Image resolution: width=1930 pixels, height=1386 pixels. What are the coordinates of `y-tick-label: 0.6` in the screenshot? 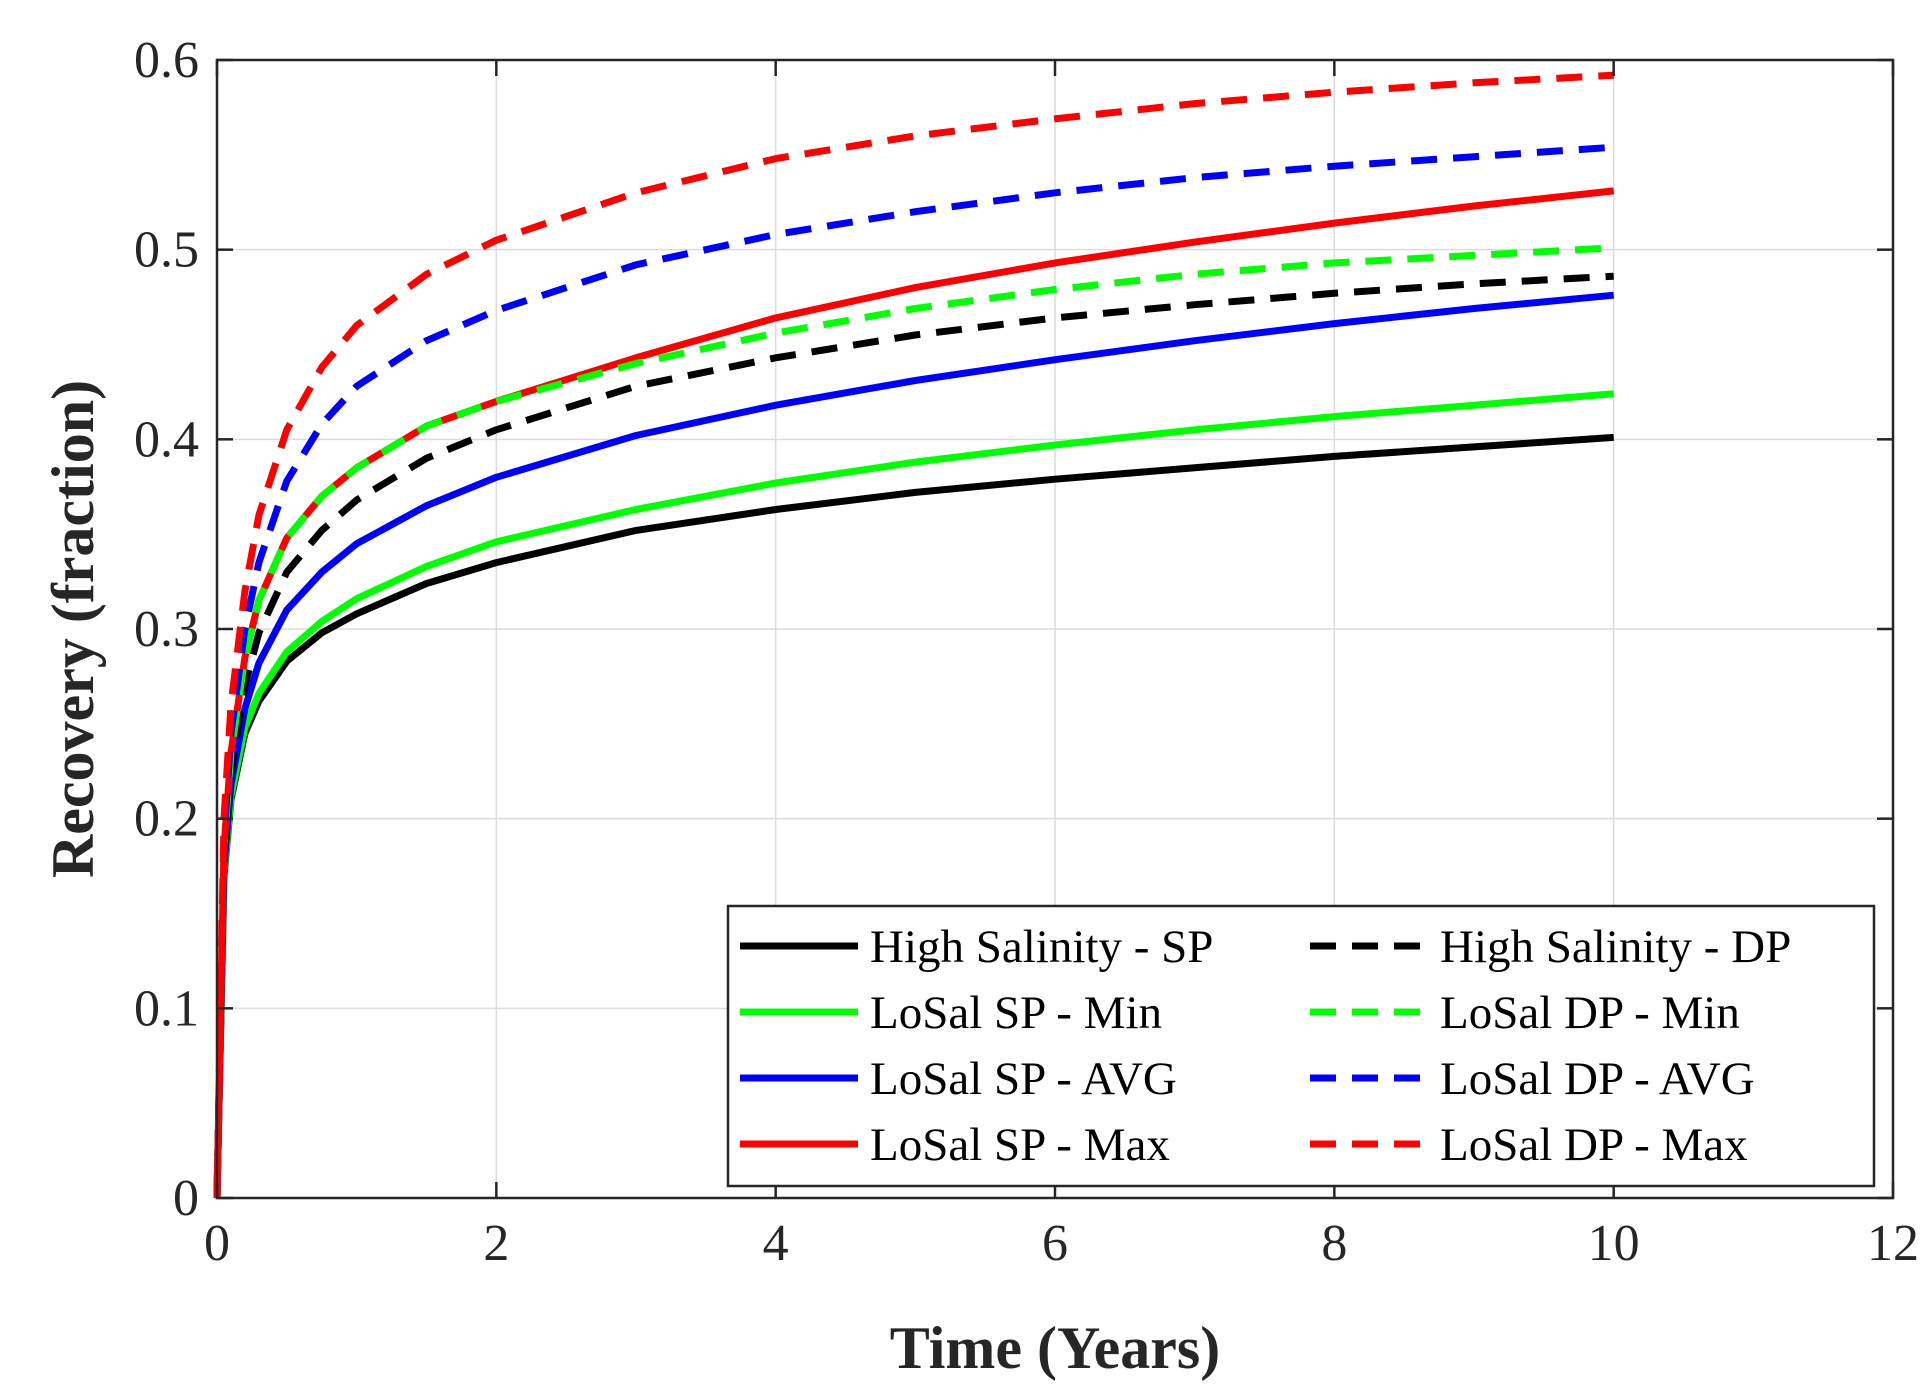 It's located at (166, 60).